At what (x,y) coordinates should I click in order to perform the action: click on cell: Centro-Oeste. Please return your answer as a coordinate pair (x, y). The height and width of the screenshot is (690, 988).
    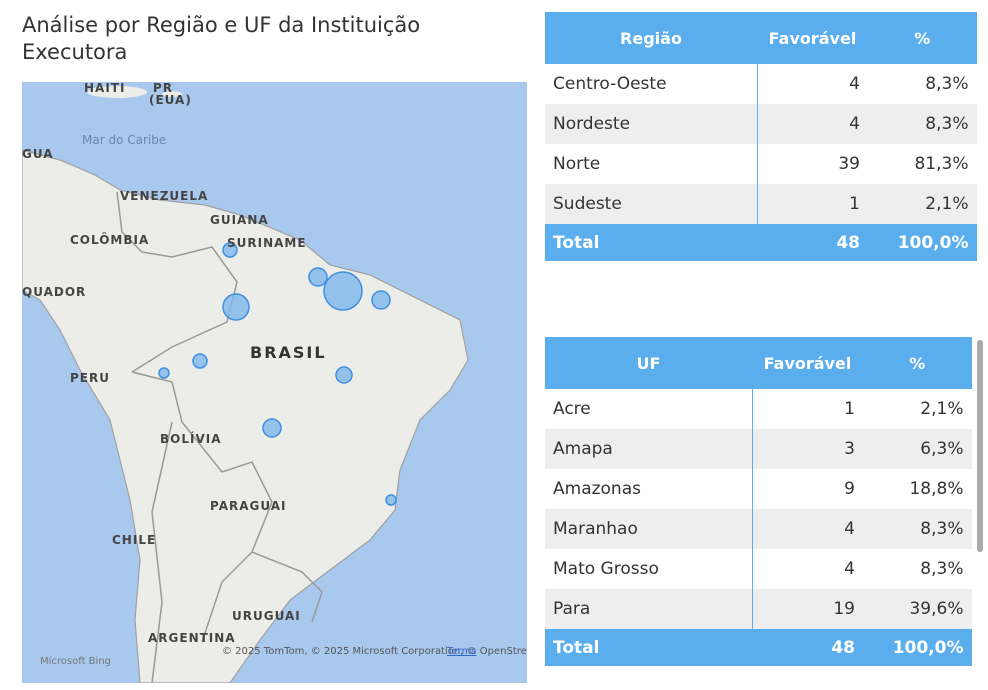
    Looking at the image, I should click on (651, 84).